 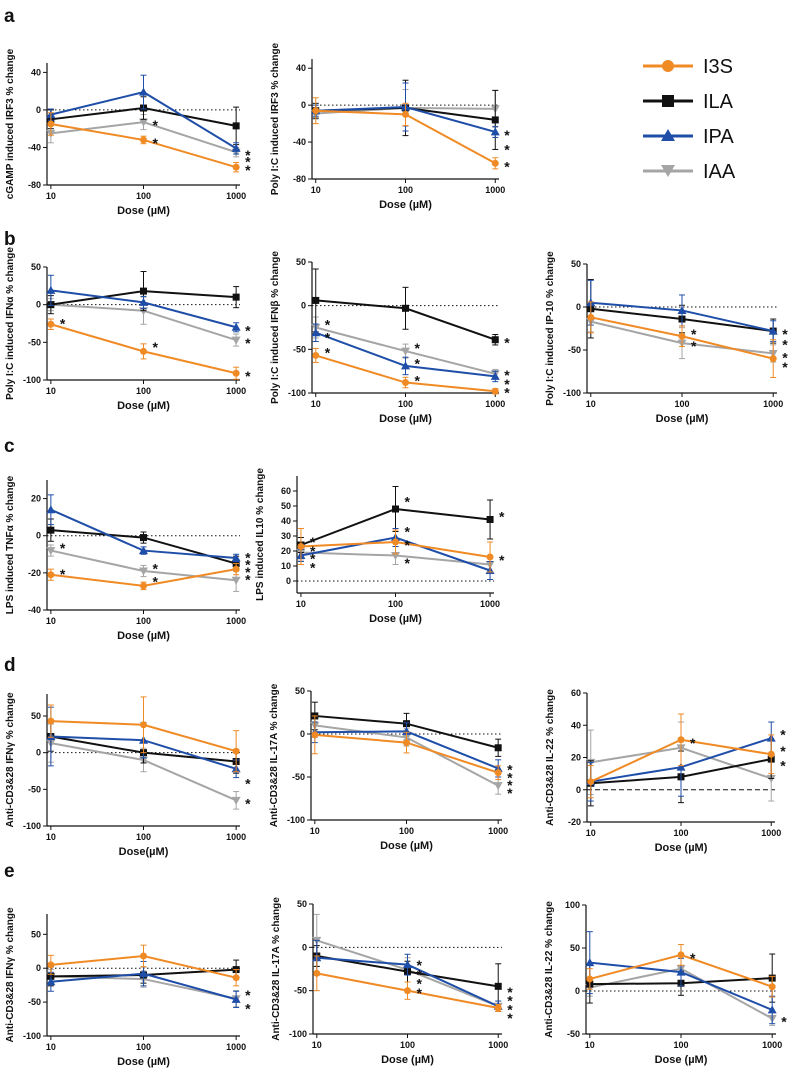 I want to click on legend-label-i3s: I3S, so click(x=718, y=67).